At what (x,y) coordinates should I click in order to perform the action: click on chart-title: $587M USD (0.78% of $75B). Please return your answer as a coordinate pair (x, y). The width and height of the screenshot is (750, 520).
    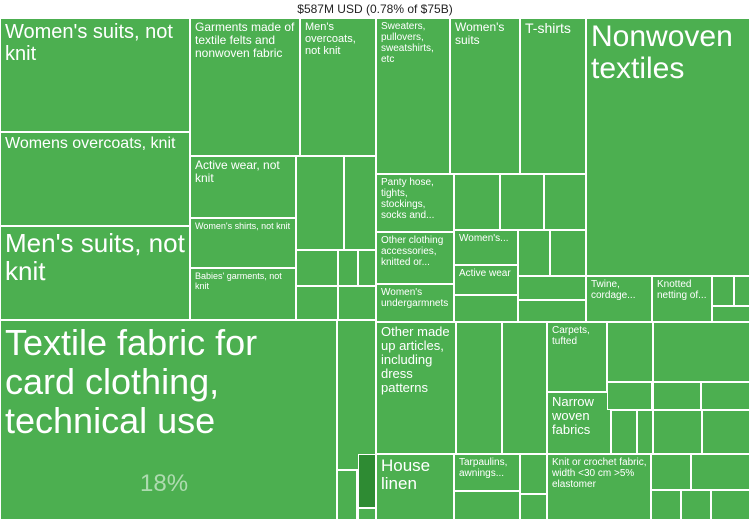
    Looking at the image, I should click on (375, 9).